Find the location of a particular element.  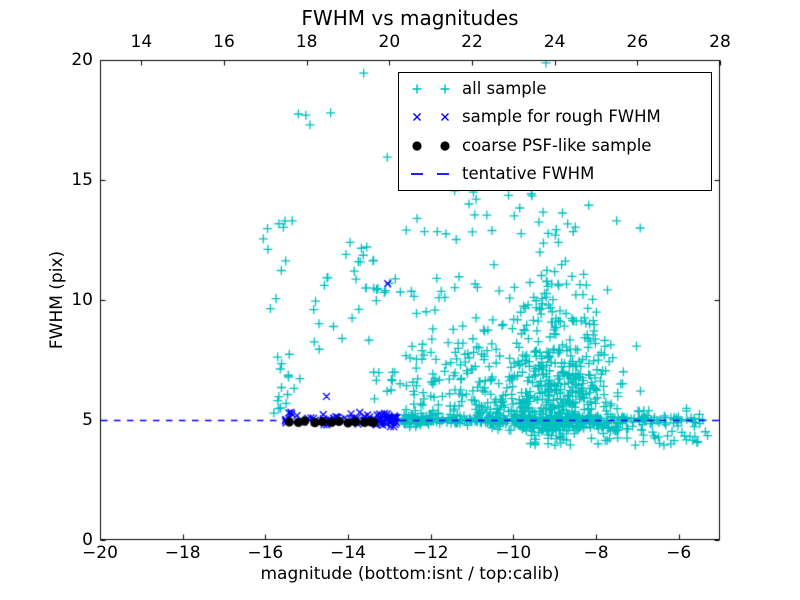

plot-title: FWHM vs magnitudes is located at coordinates (410, 18).